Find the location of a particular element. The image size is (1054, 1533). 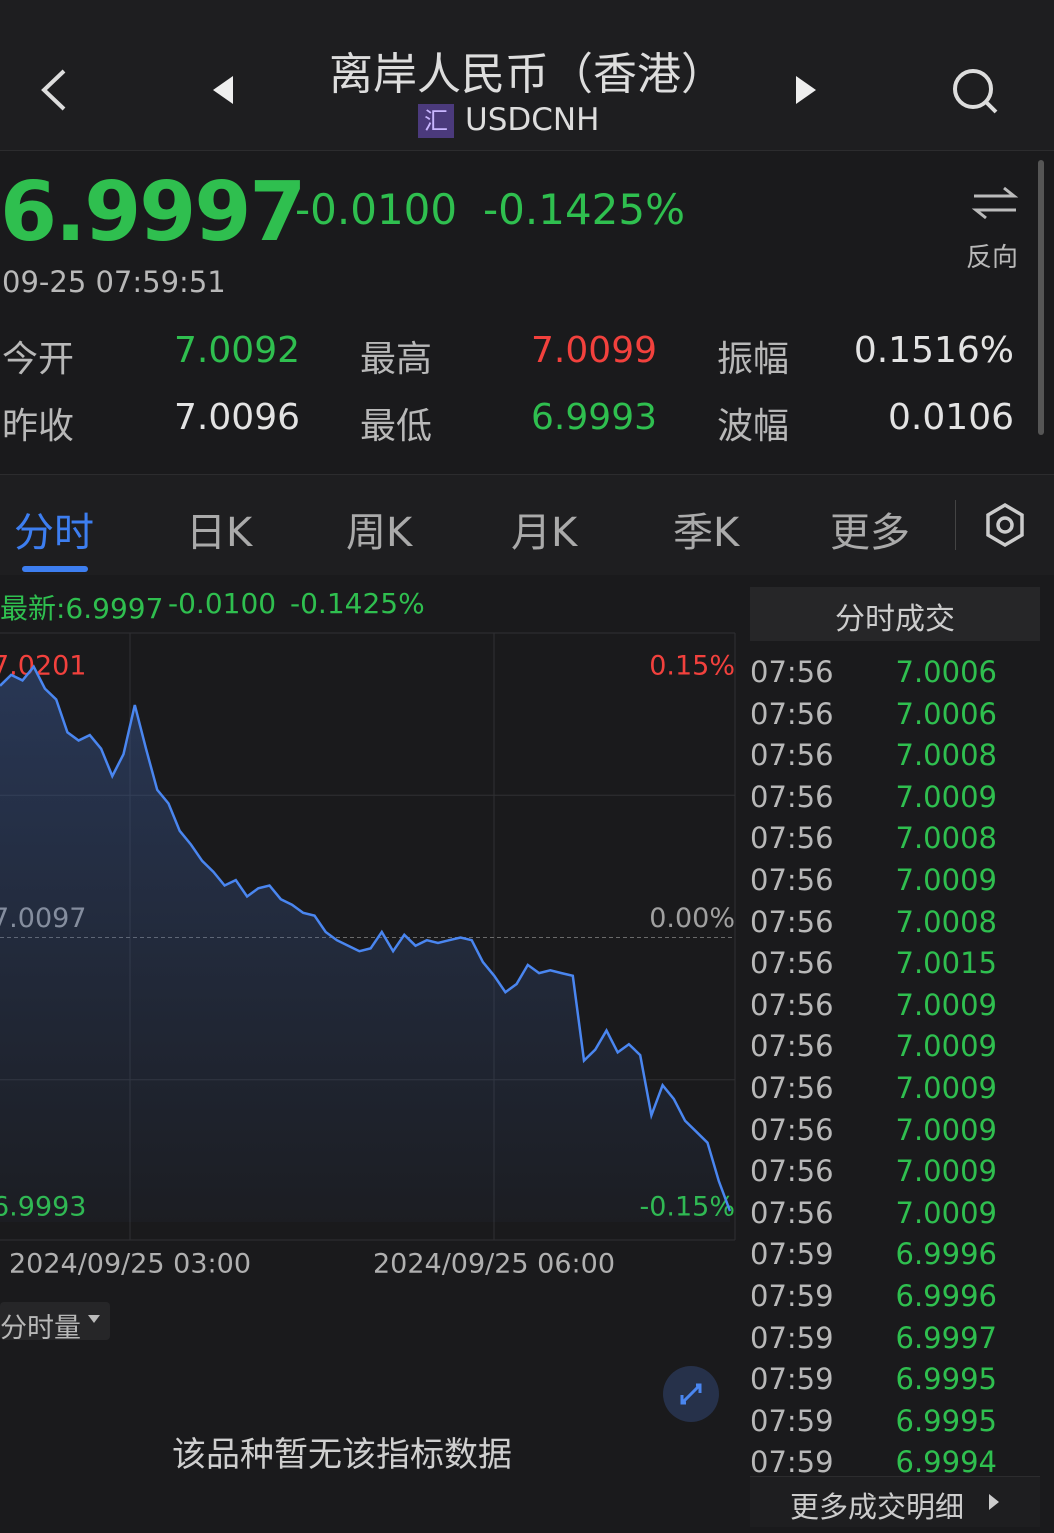

tab: 分时 is located at coordinates (54, 533).